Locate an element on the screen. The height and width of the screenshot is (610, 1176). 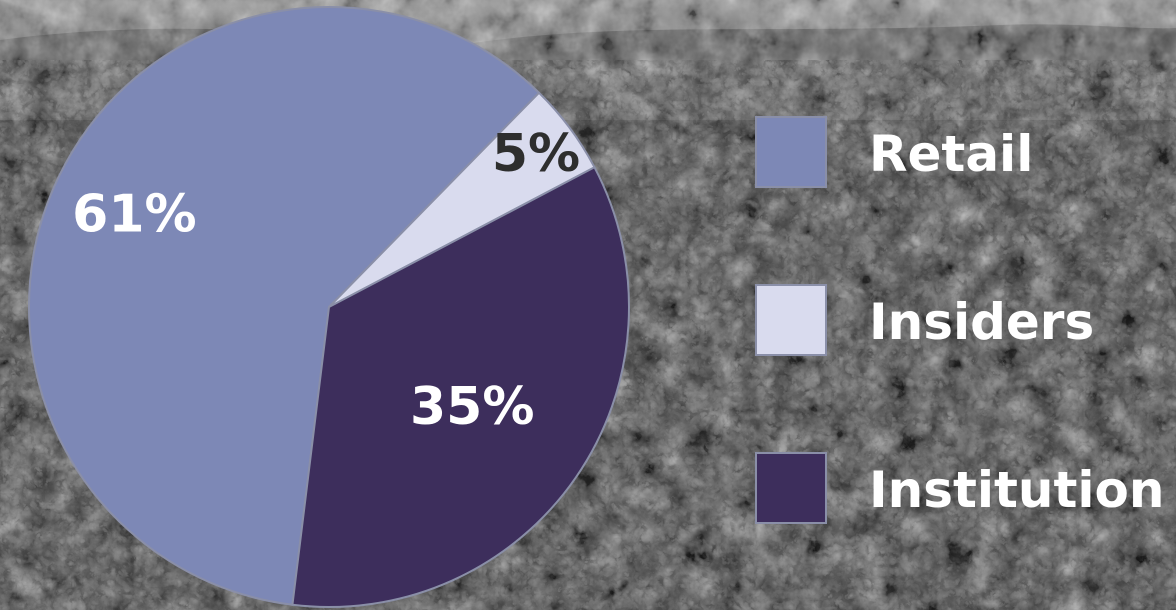
data-label-insiders: 5% is located at coordinates (536, 154).